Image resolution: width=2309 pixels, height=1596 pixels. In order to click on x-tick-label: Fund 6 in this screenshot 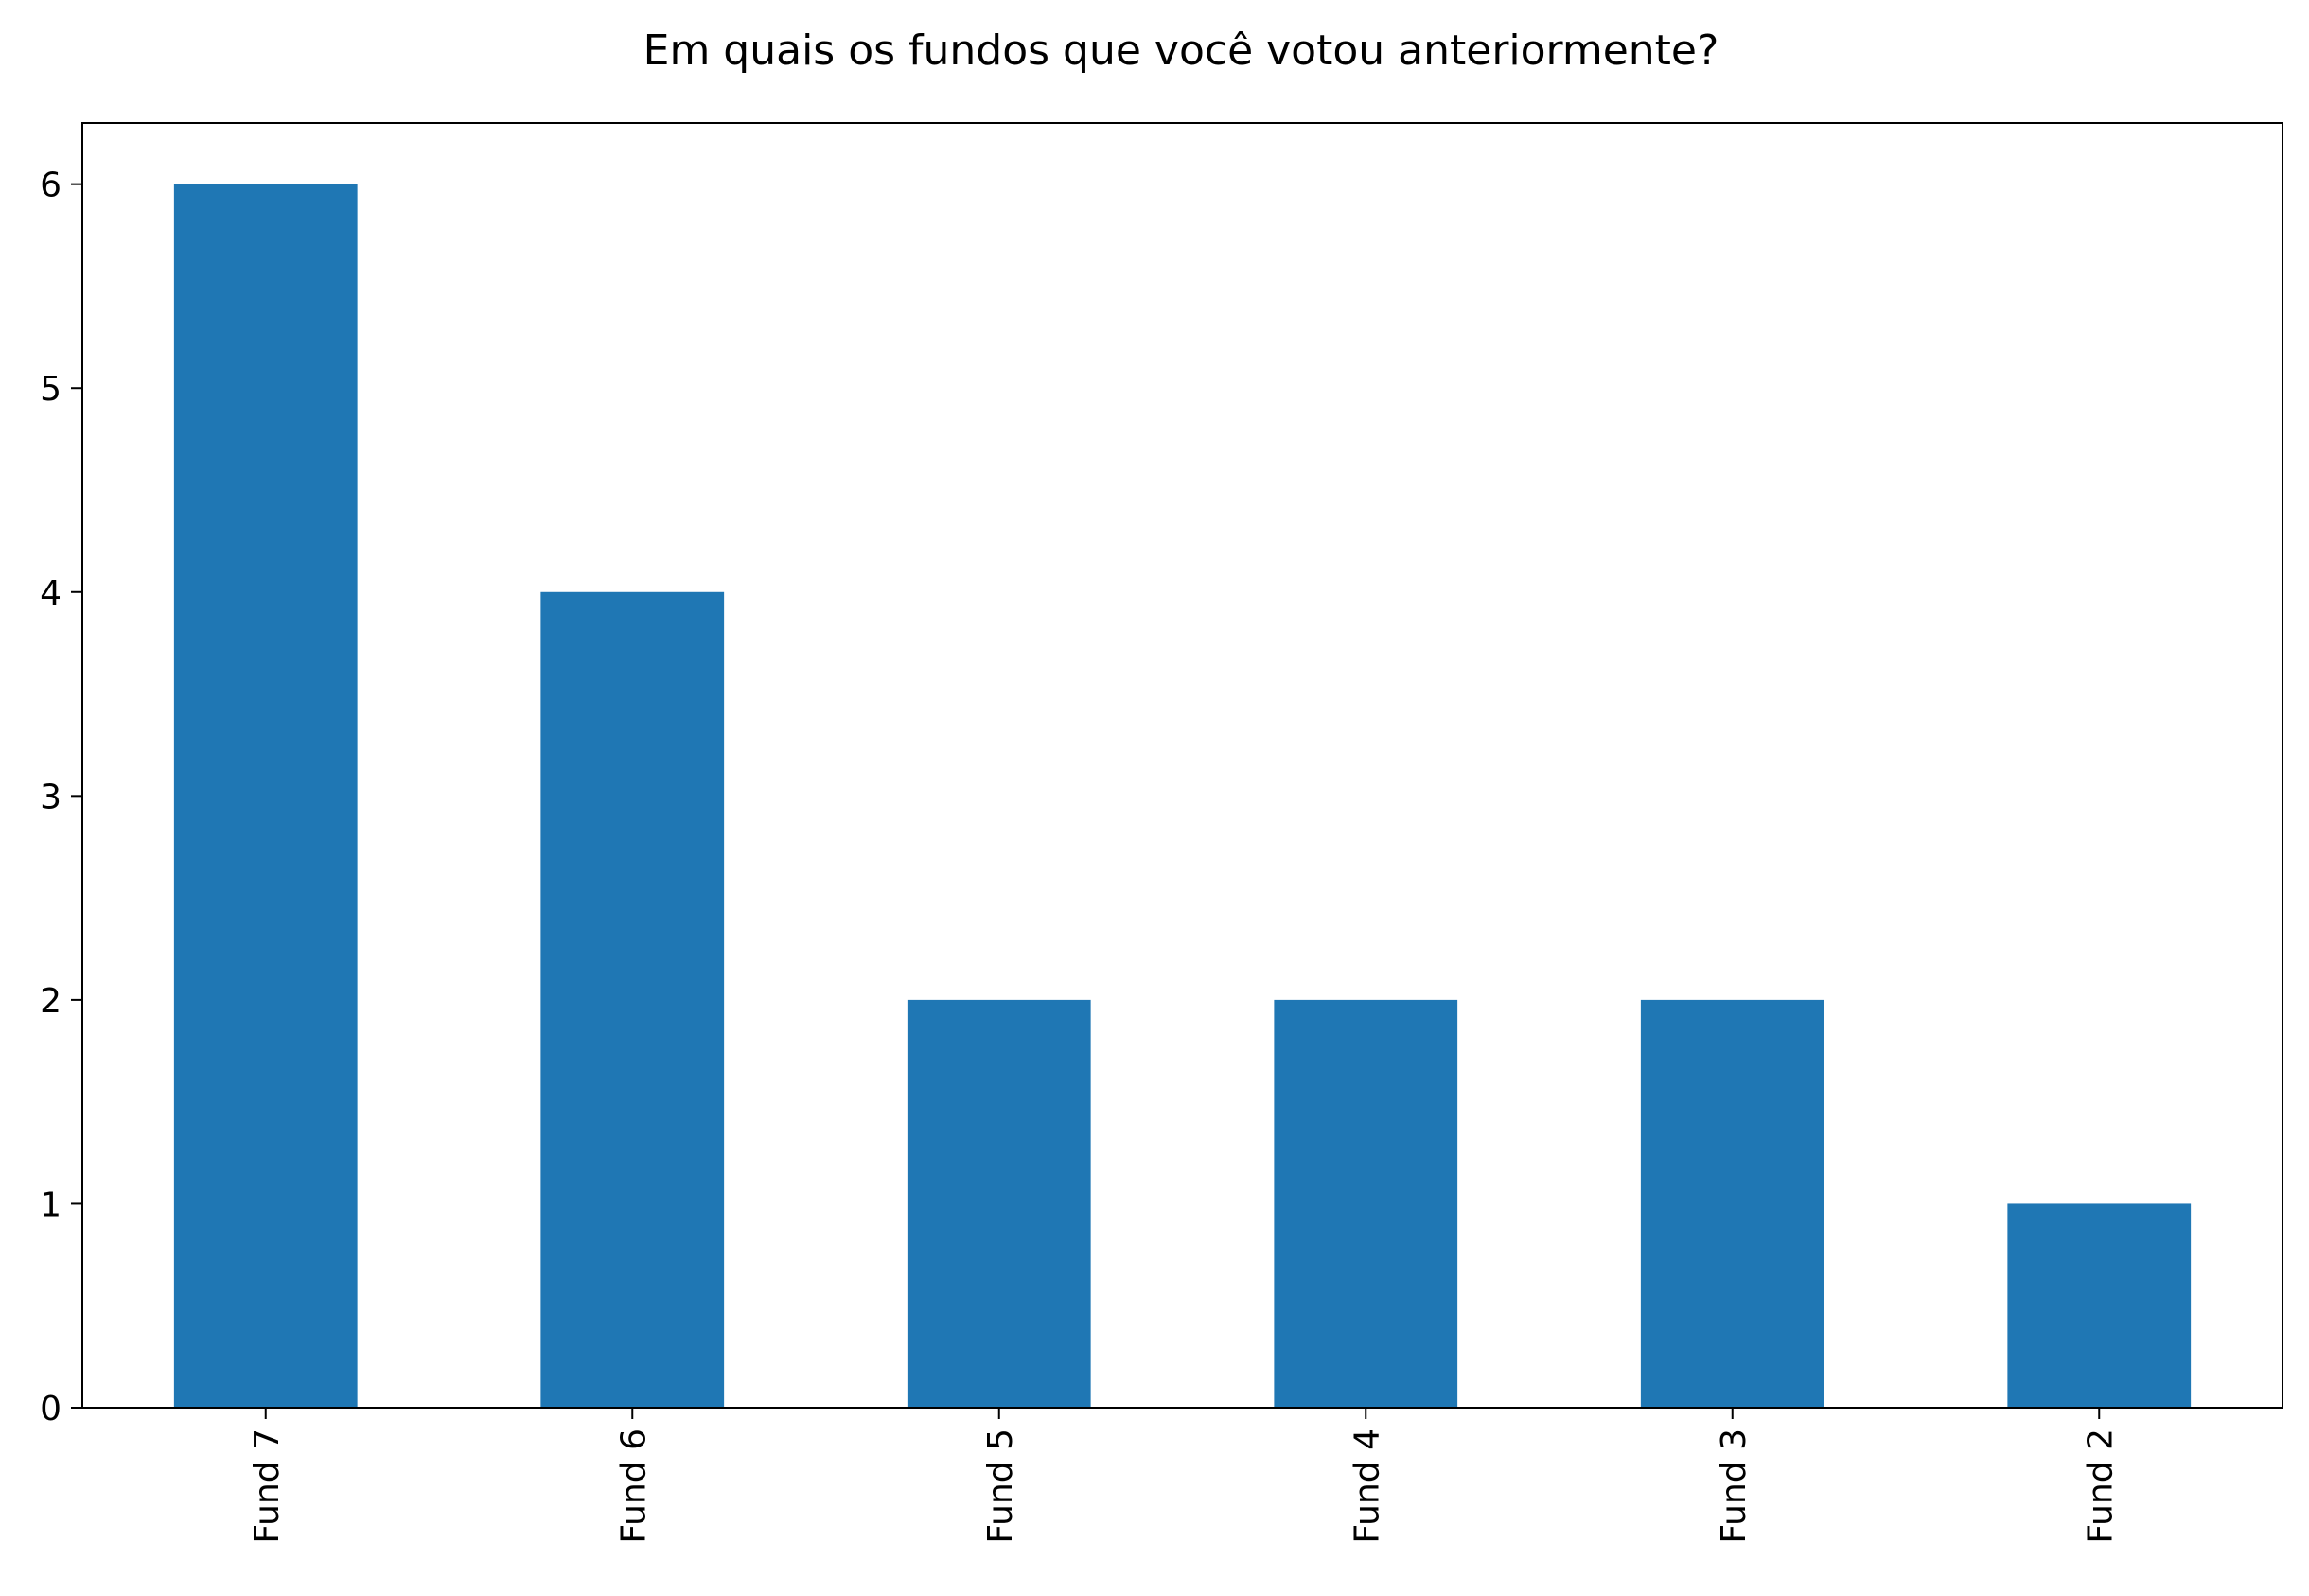, I will do `click(633, 1486)`.